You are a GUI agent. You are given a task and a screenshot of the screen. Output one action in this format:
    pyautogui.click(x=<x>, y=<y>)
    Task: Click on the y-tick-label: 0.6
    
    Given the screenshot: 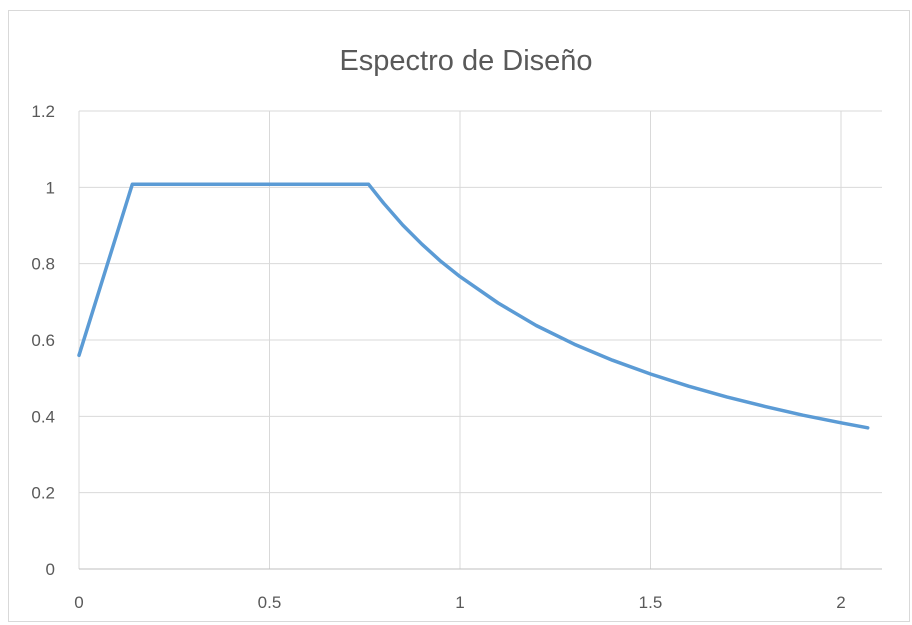 What is the action you would take?
    pyautogui.click(x=43, y=340)
    